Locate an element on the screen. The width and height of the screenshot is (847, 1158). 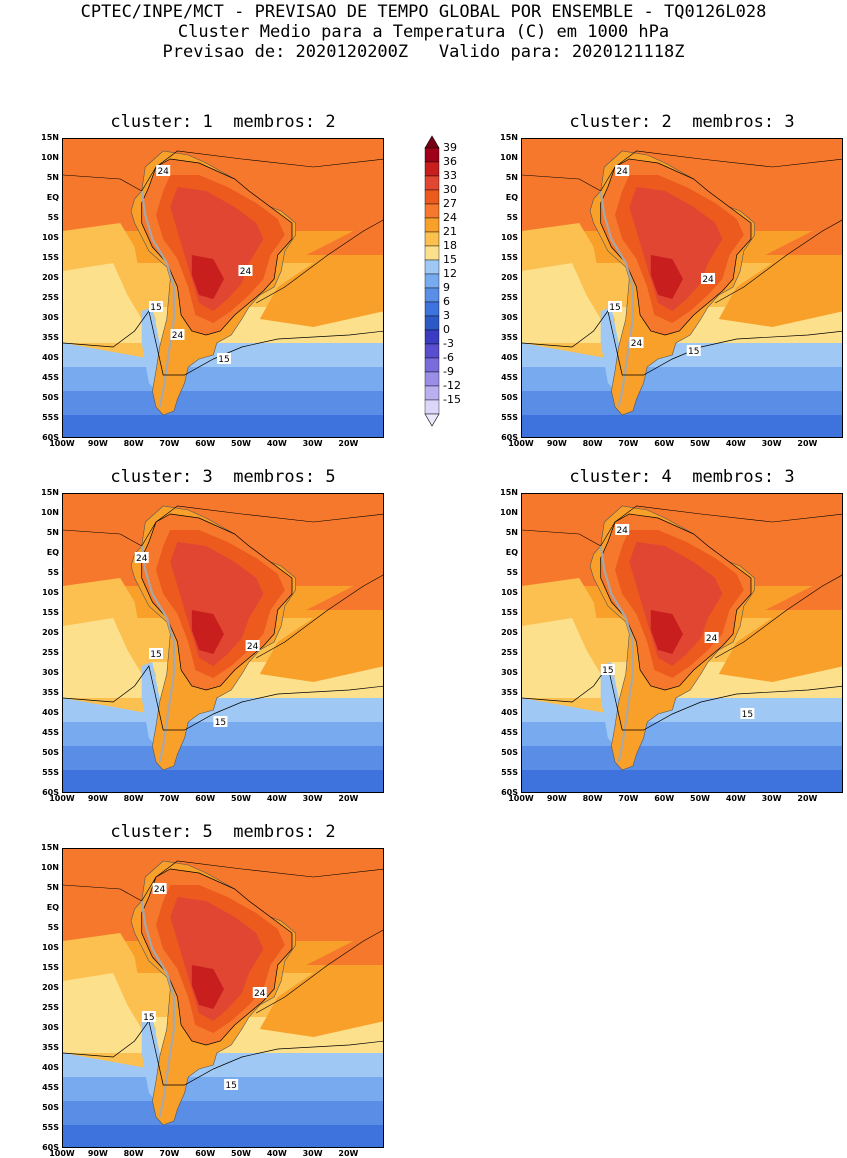
colorbar-tick-label: 30 is located at coordinates (450, 189).